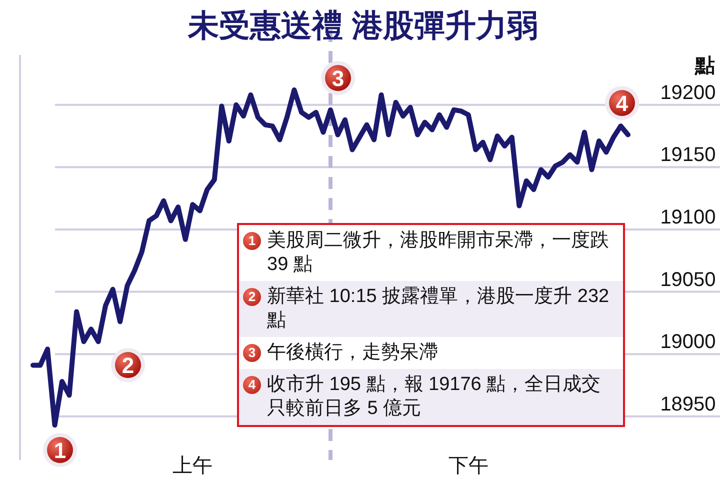 This screenshot has width=727, height=483. Describe the element at coordinates (468, 466) in the screenshot. I see `x-tick-label: 下午` at that location.